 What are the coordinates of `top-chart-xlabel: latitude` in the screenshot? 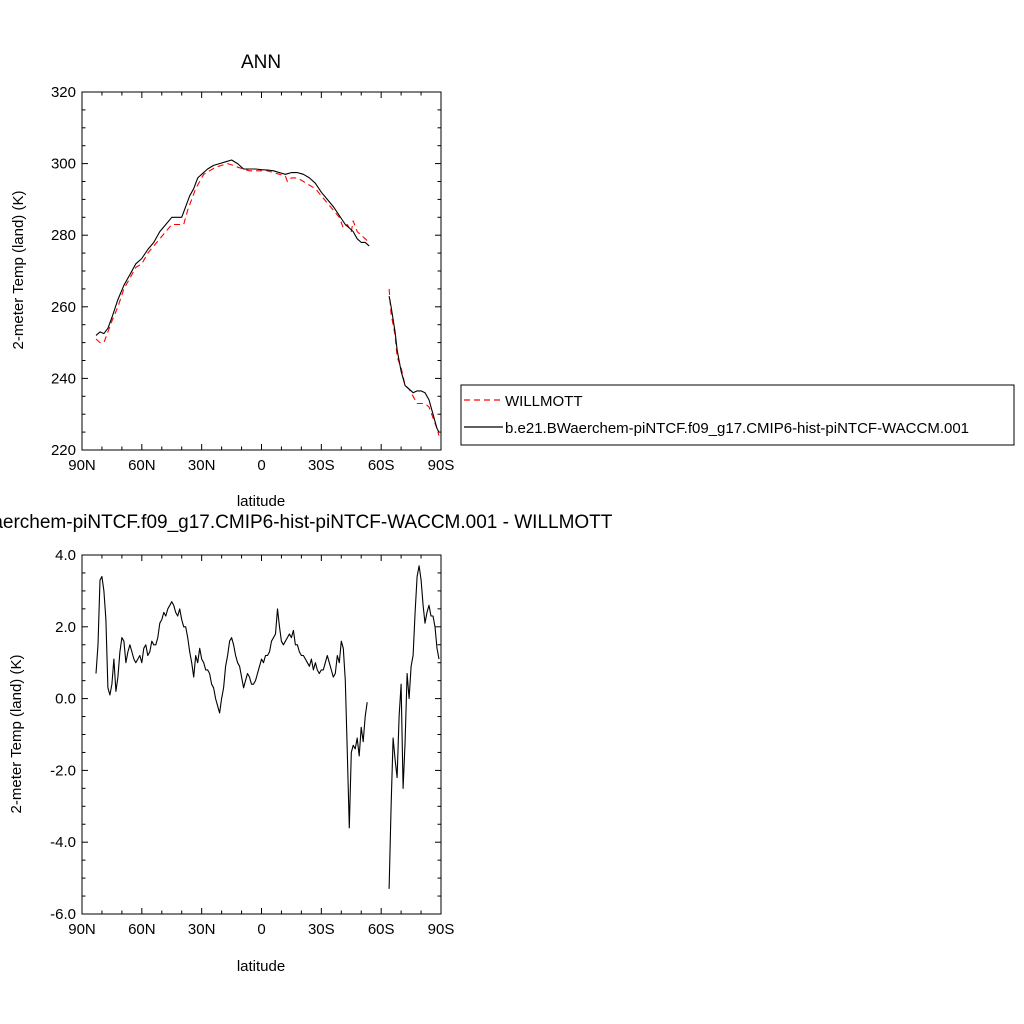 It's located at (261, 501).